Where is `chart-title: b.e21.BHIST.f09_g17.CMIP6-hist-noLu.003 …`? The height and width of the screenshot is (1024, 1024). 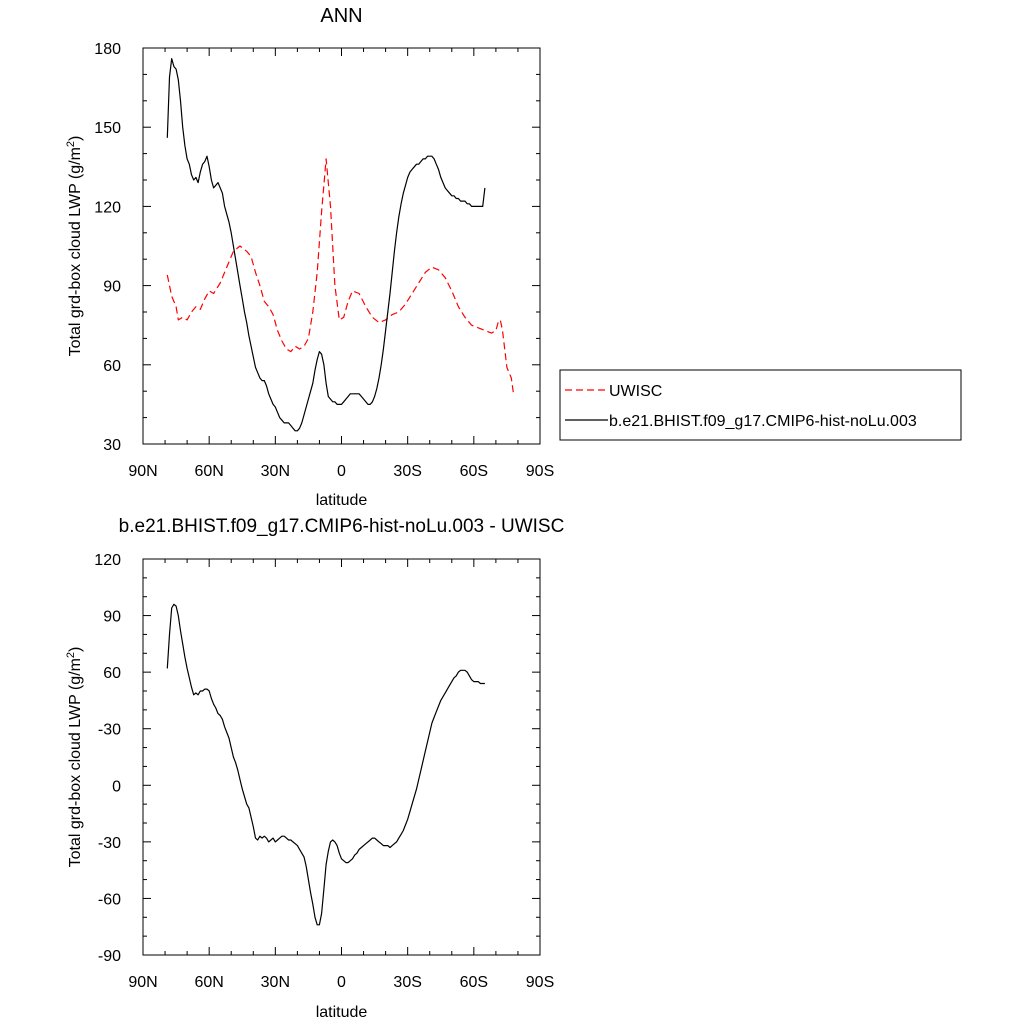 chart-title: b.e21.BHIST.f09_g17.CMIP6-hist-noLu.003 … is located at coordinates (342, 526).